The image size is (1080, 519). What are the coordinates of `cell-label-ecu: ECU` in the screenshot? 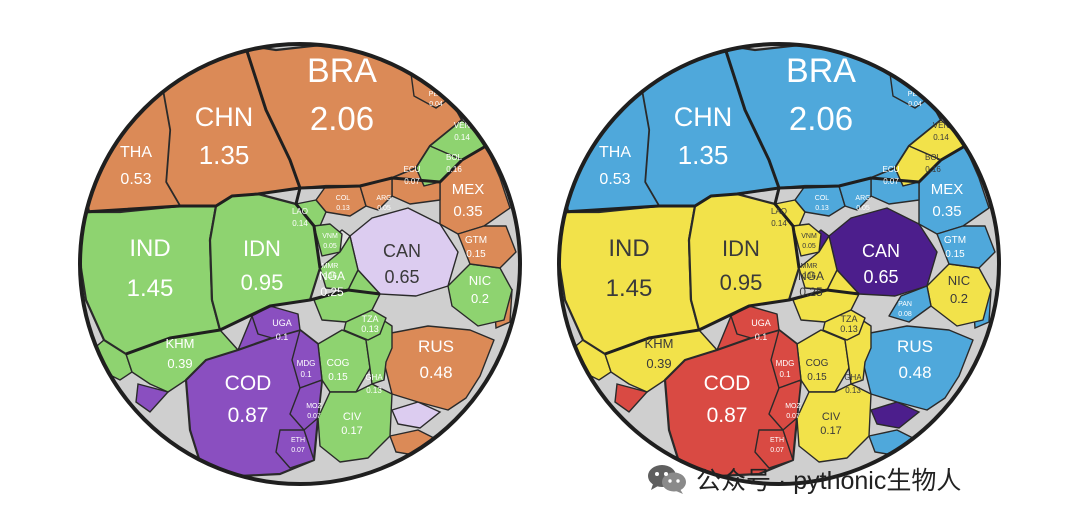 It's located at (891, 169).